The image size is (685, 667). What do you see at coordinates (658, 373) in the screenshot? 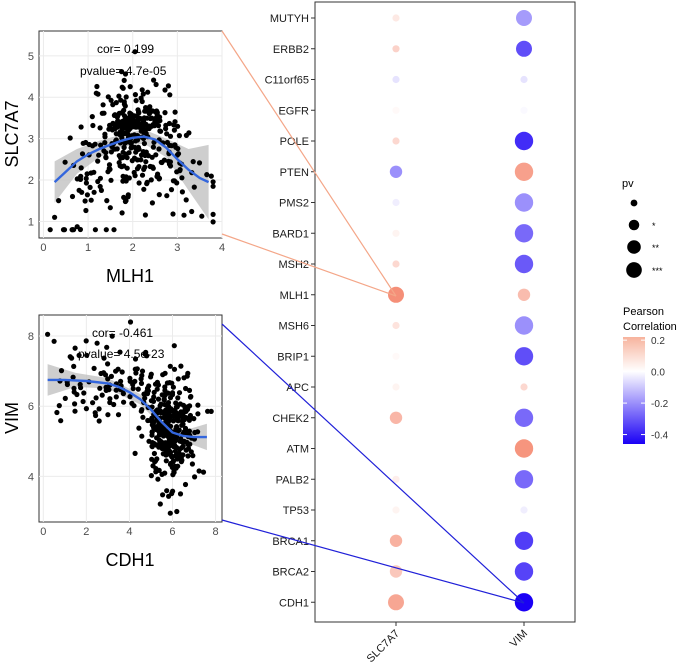
I see `color-bar-tick-label: 0.0` at bounding box center [658, 373].